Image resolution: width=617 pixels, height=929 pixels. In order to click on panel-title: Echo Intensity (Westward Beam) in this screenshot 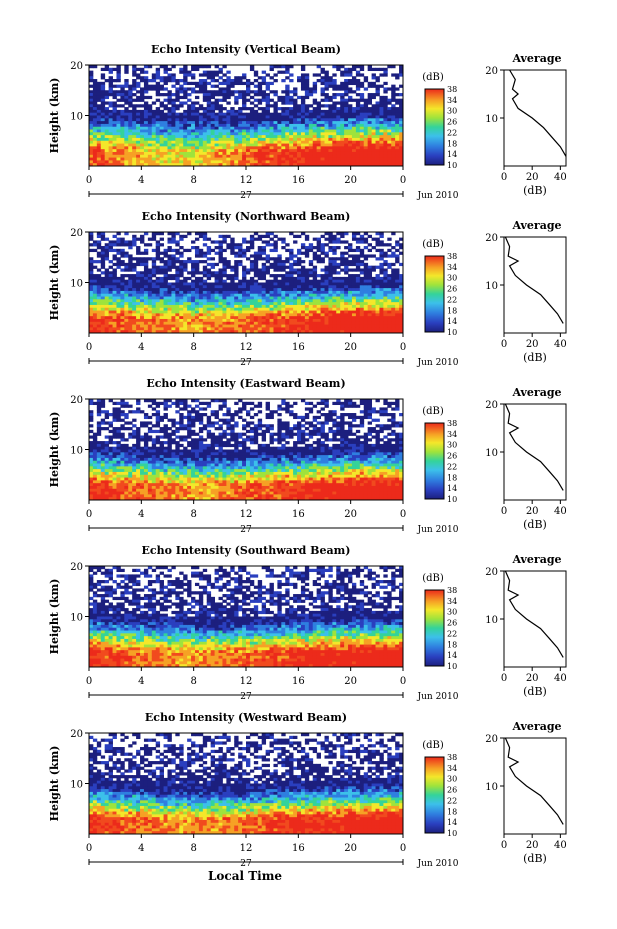, I will do `click(246, 717)`.